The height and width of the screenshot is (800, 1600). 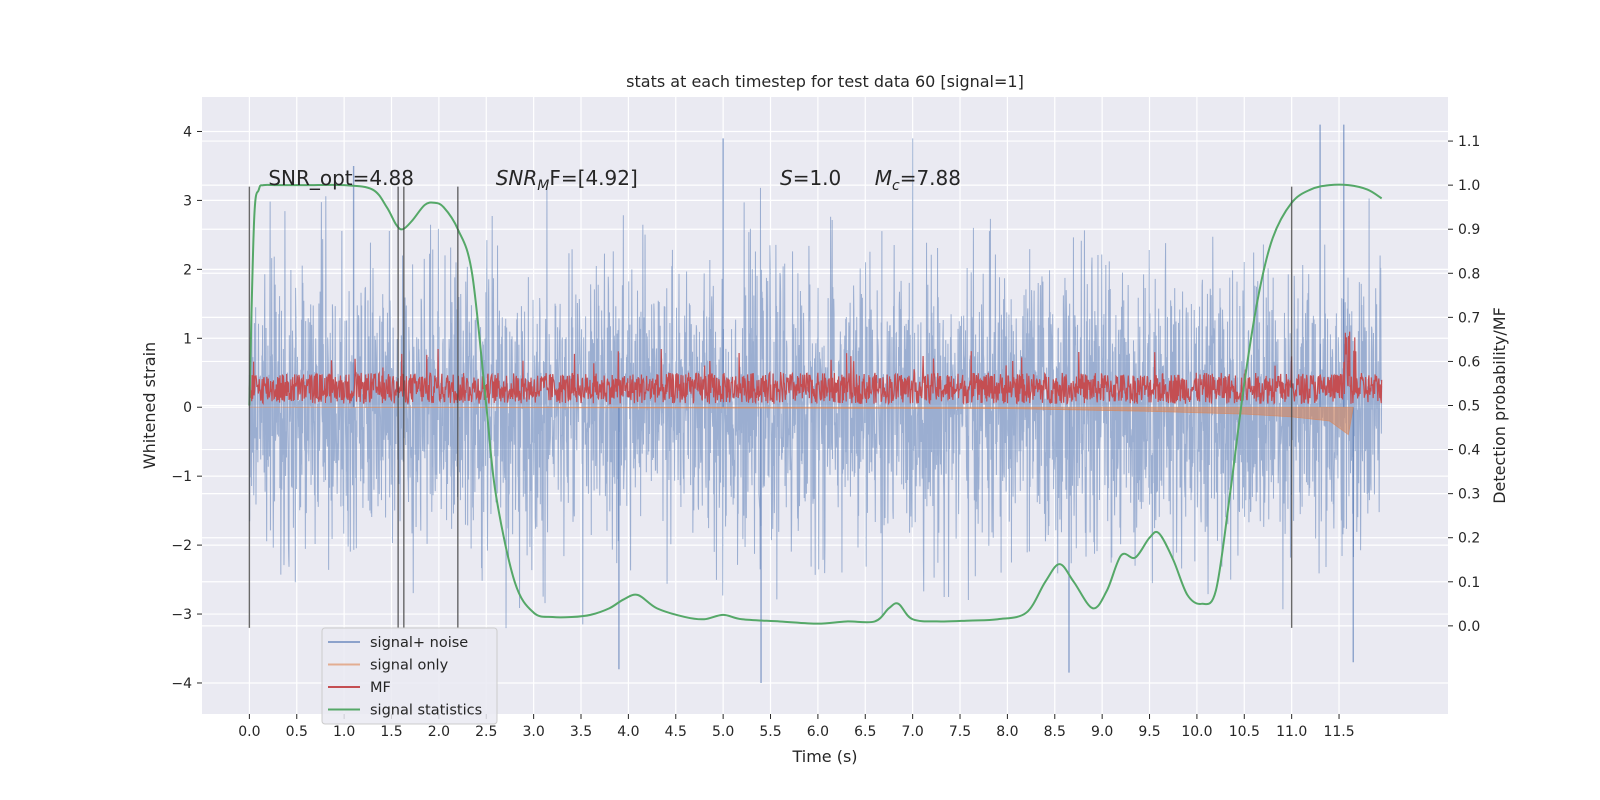 What do you see at coordinates (187, 339) in the screenshot?
I see `y-tick-label-3: 1` at bounding box center [187, 339].